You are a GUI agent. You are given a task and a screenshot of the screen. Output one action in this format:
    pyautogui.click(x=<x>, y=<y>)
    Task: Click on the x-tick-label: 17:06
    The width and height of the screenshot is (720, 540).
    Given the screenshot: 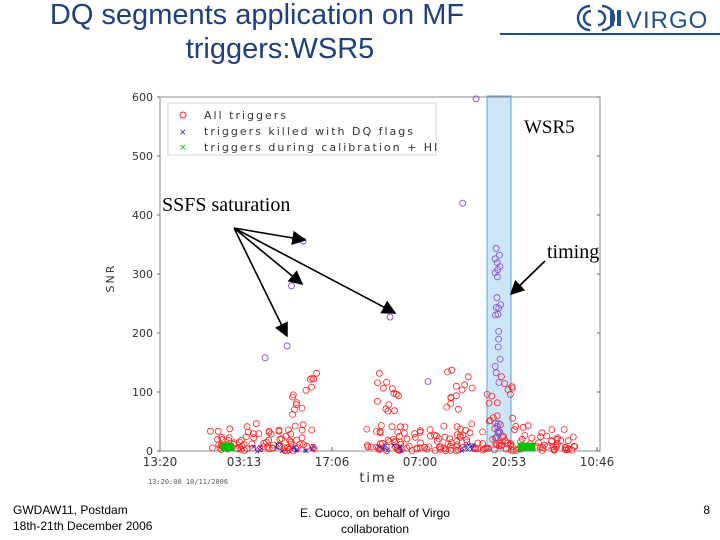 What is the action you would take?
    pyautogui.click(x=332, y=462)
    